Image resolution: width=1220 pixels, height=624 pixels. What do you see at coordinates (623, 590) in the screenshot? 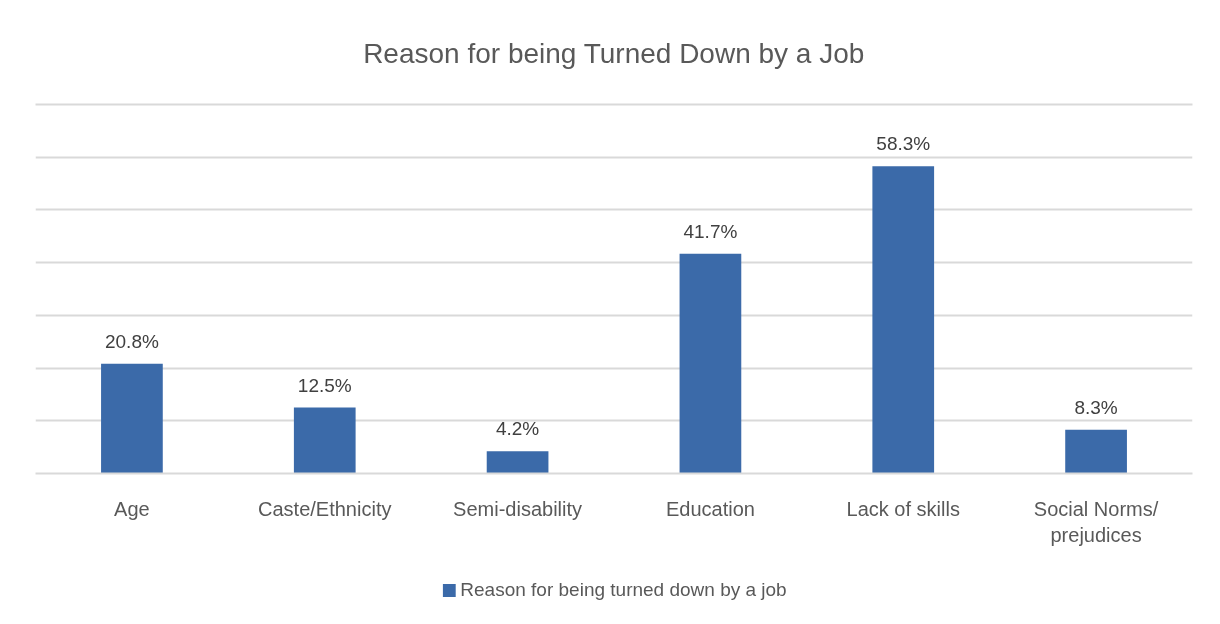
I see `legend-label: Reason for being turned down by a job` at bounding box center [623, 590].